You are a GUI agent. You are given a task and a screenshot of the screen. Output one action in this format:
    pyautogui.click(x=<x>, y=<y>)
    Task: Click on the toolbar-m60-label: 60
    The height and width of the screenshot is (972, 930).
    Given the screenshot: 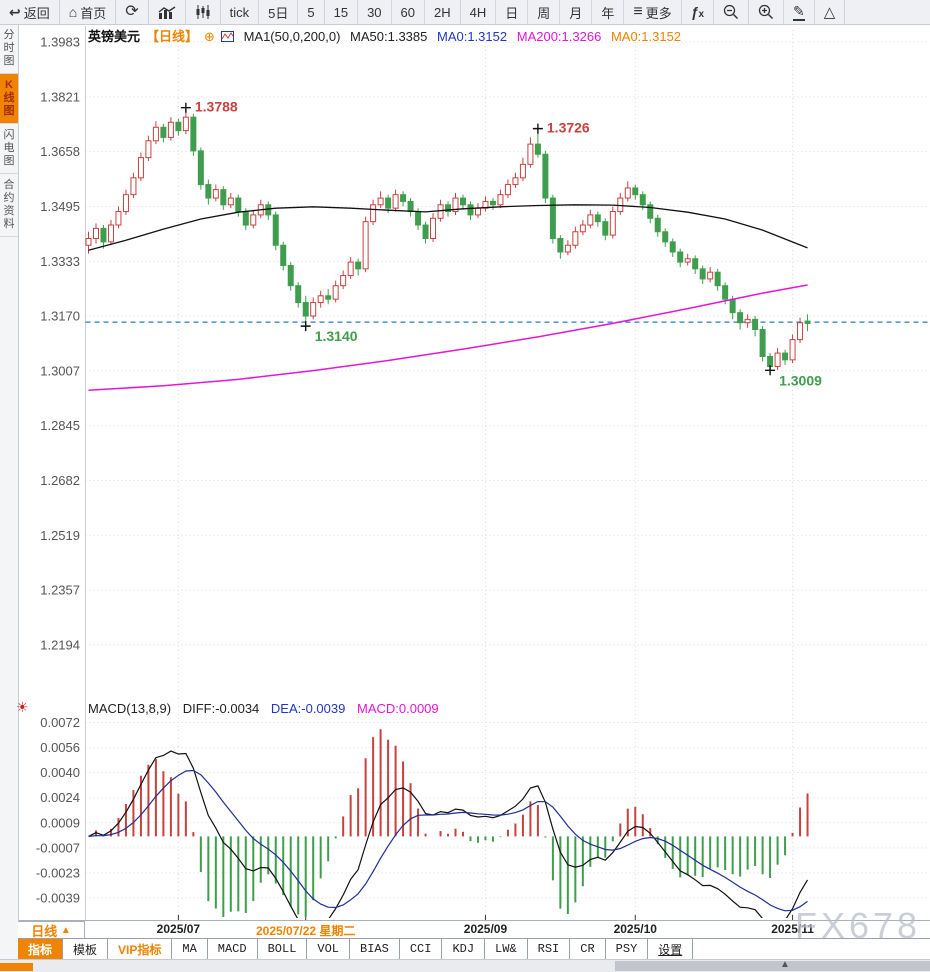 What is the action you would take?
    pyautogui.click(x=408, y=12)
    